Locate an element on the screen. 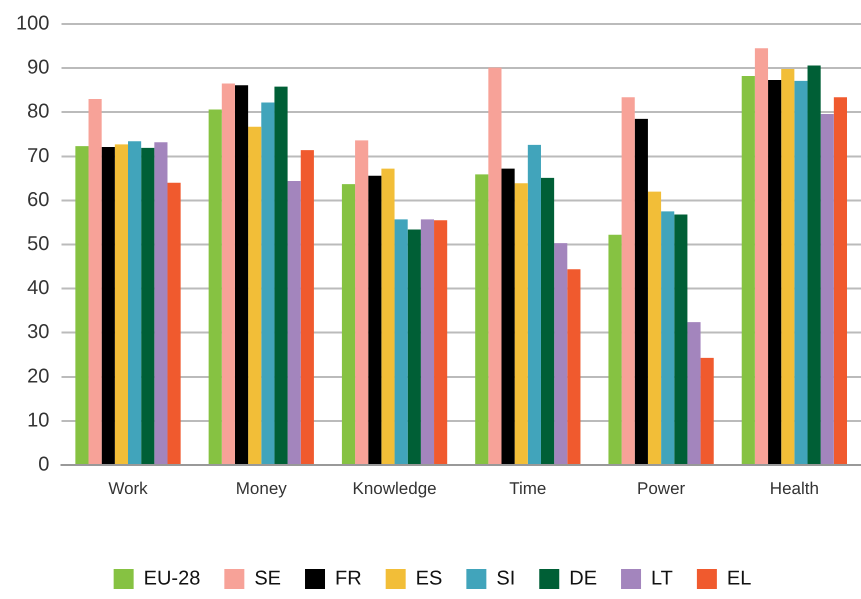  x-tick-label: Knowledge is located at coordinates (394, 488).